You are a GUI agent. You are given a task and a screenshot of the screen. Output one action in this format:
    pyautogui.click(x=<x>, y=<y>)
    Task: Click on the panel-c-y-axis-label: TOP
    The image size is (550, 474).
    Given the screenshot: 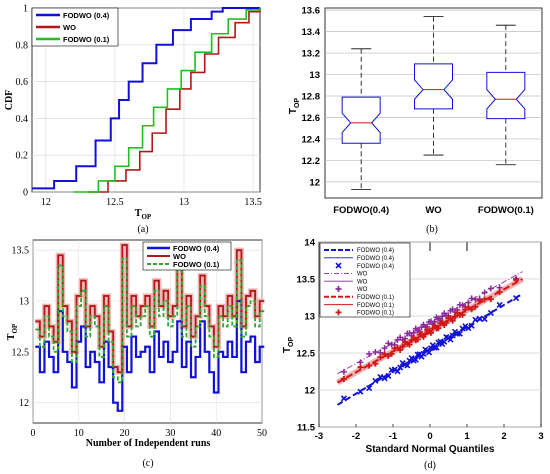 What is the action you would take?
    pyautogui.click(x=12, y=331)
    